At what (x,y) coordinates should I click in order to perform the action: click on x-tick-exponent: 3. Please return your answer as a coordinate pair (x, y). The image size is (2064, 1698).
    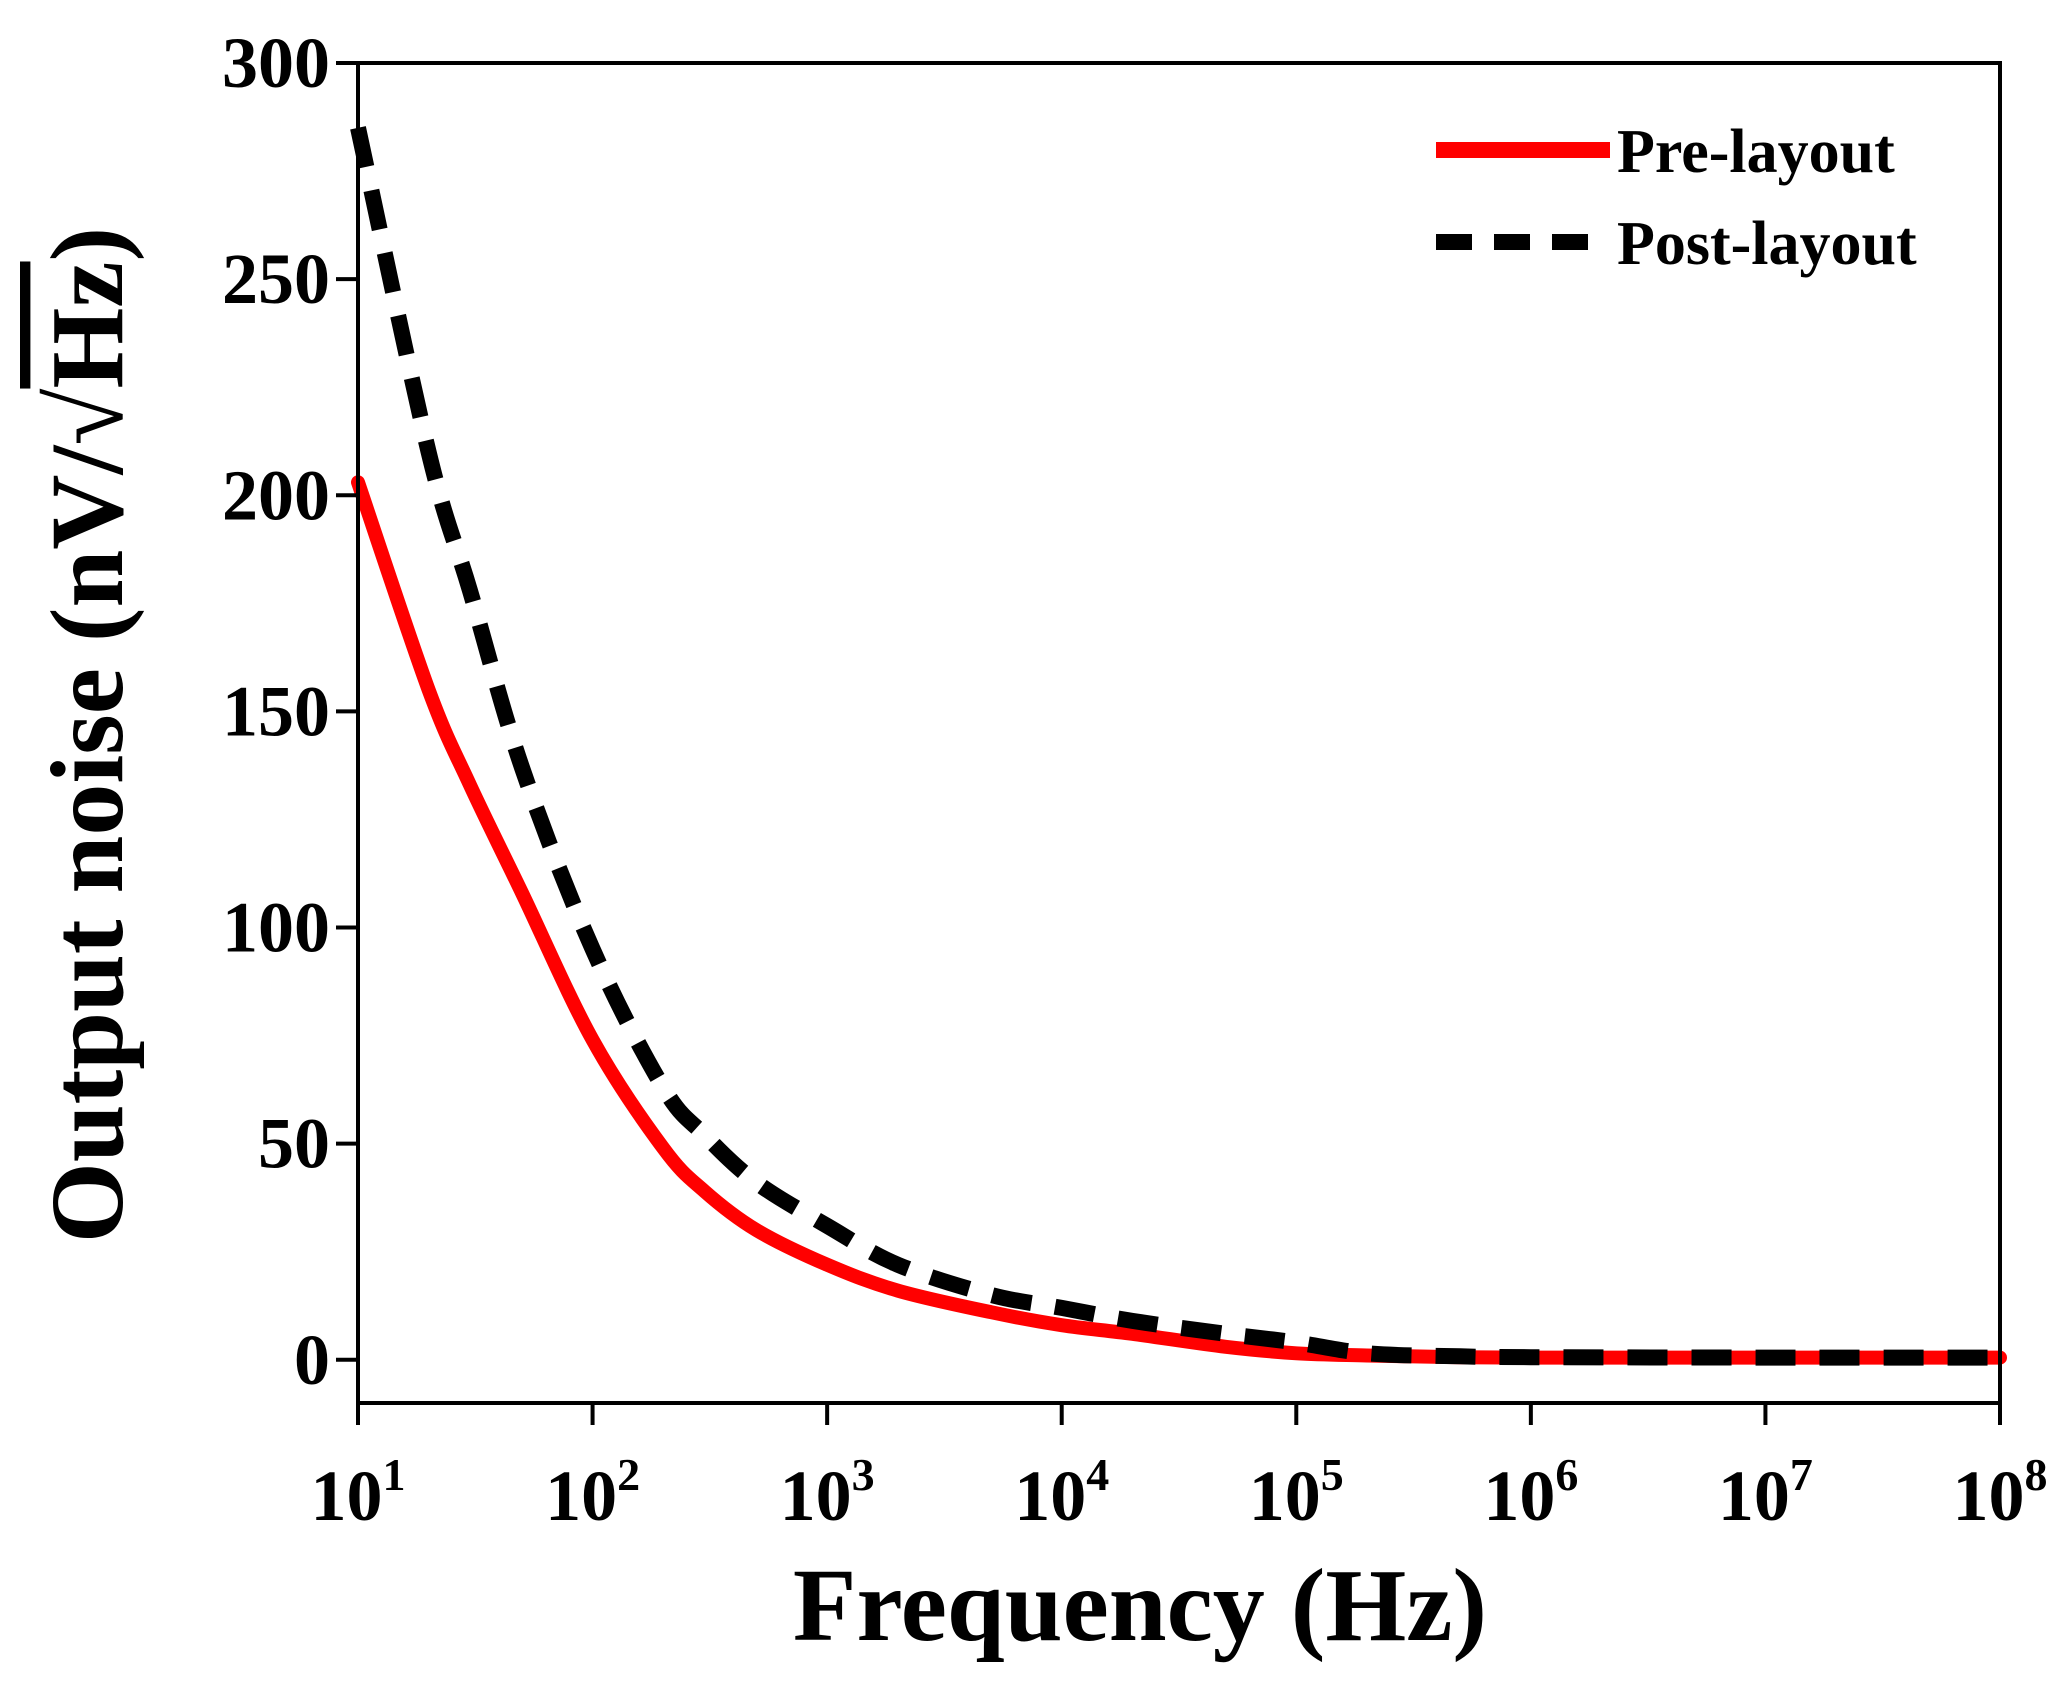
    Looking at the image, I should click on (863, 1474).